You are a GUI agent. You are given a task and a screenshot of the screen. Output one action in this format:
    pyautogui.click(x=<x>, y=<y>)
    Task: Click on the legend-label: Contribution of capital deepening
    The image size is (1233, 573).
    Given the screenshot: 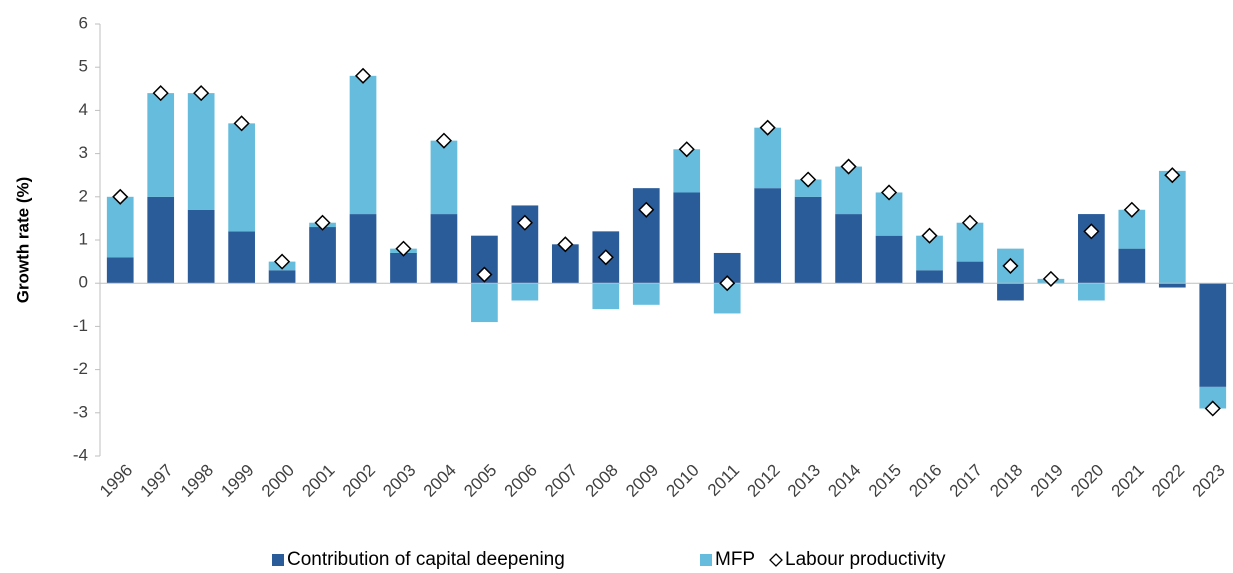 What is the action you would take?
    pyautogui.click(x=426, y=559)
    